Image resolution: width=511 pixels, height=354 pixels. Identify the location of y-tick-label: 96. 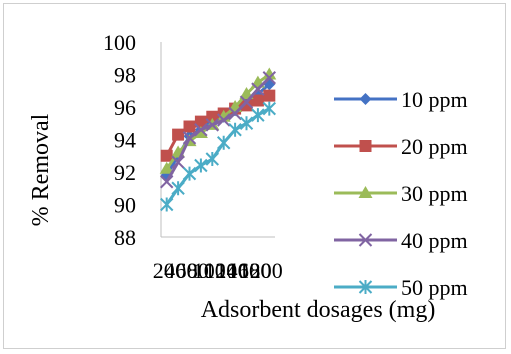
(125, 107).